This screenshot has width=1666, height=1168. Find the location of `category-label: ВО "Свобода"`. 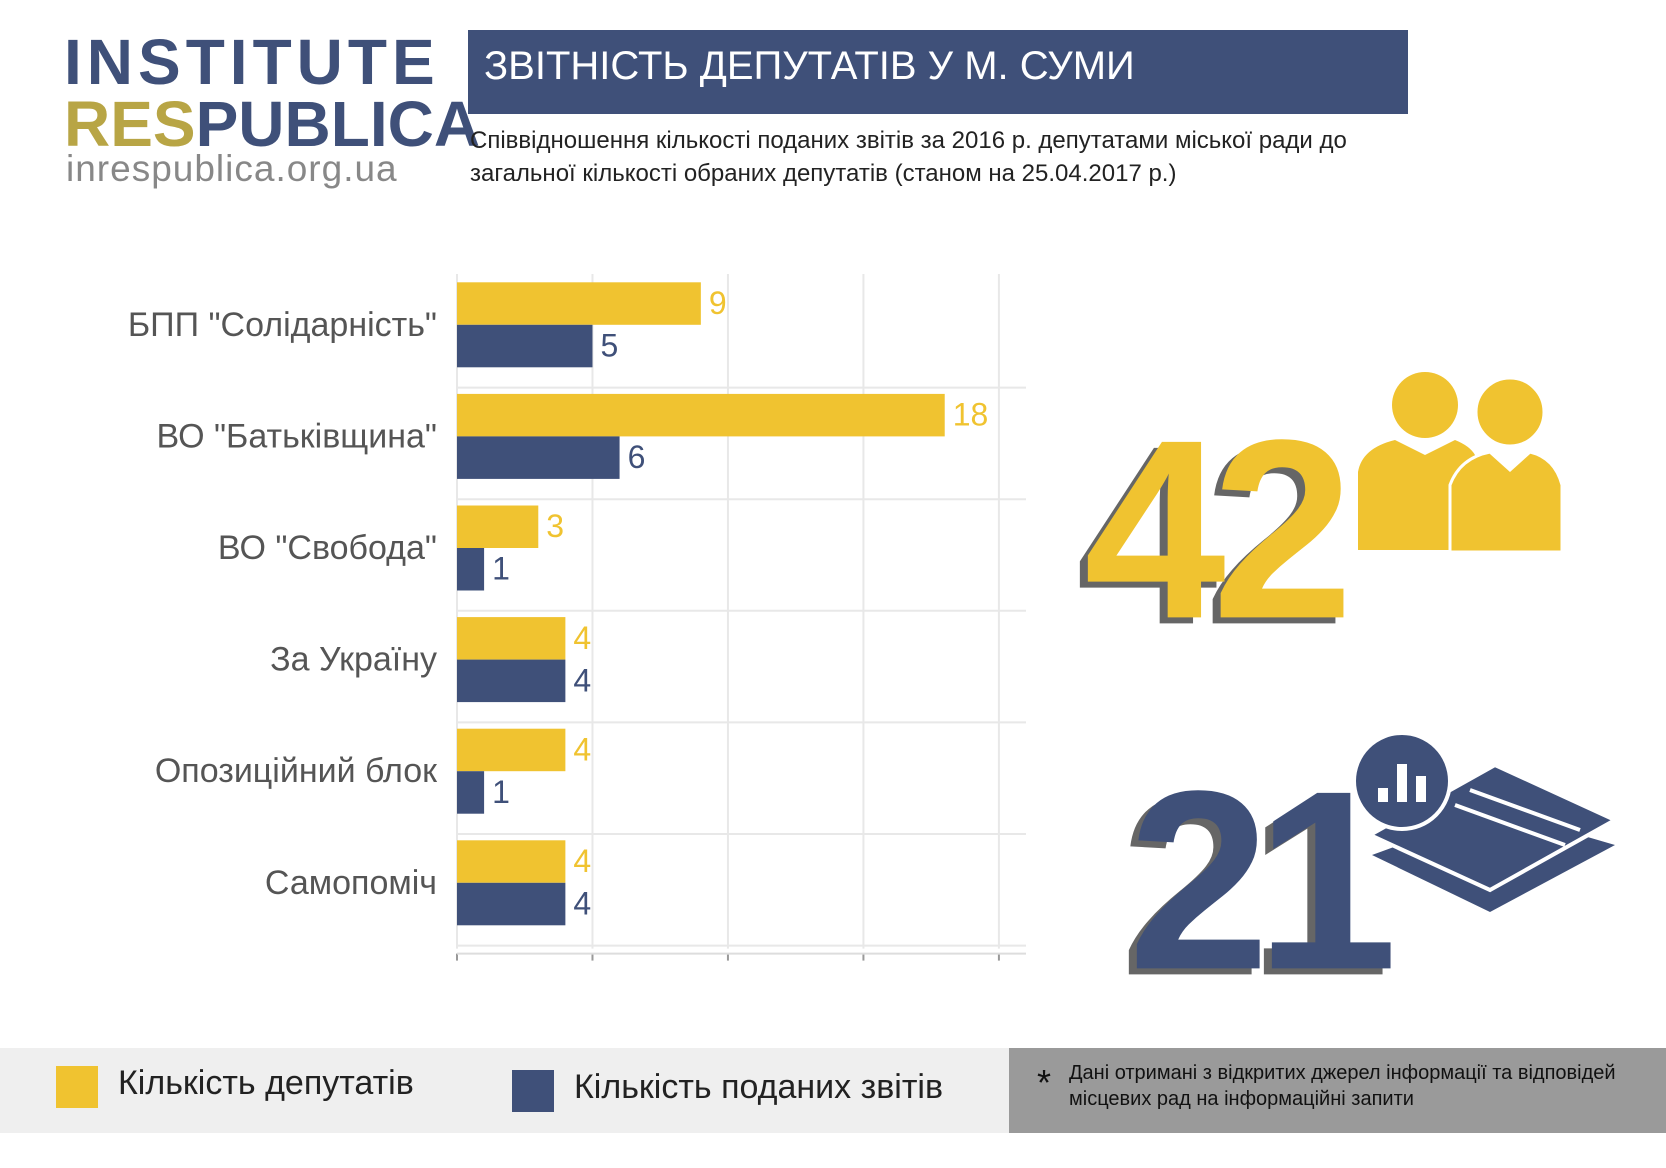

category-label: ВО "Свобода" is located at coordinates (327, 548).